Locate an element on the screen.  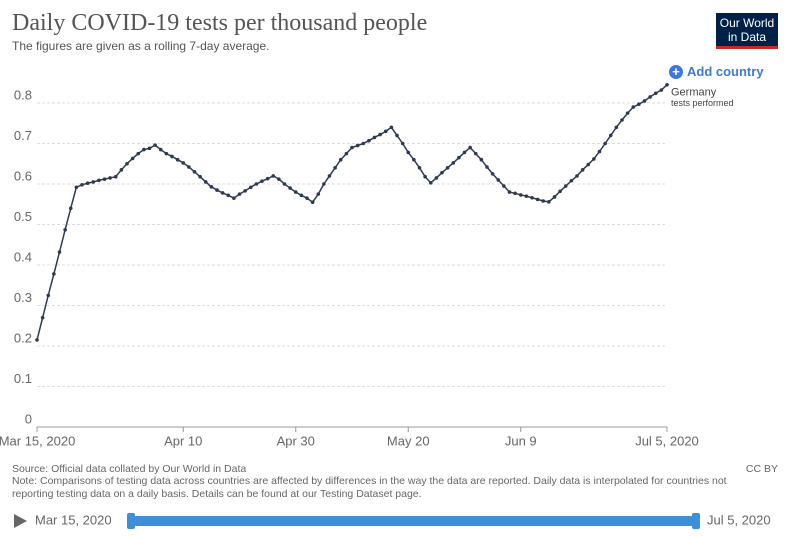
x-tick-label: Jun 9 is located at coordinates (521, 440).